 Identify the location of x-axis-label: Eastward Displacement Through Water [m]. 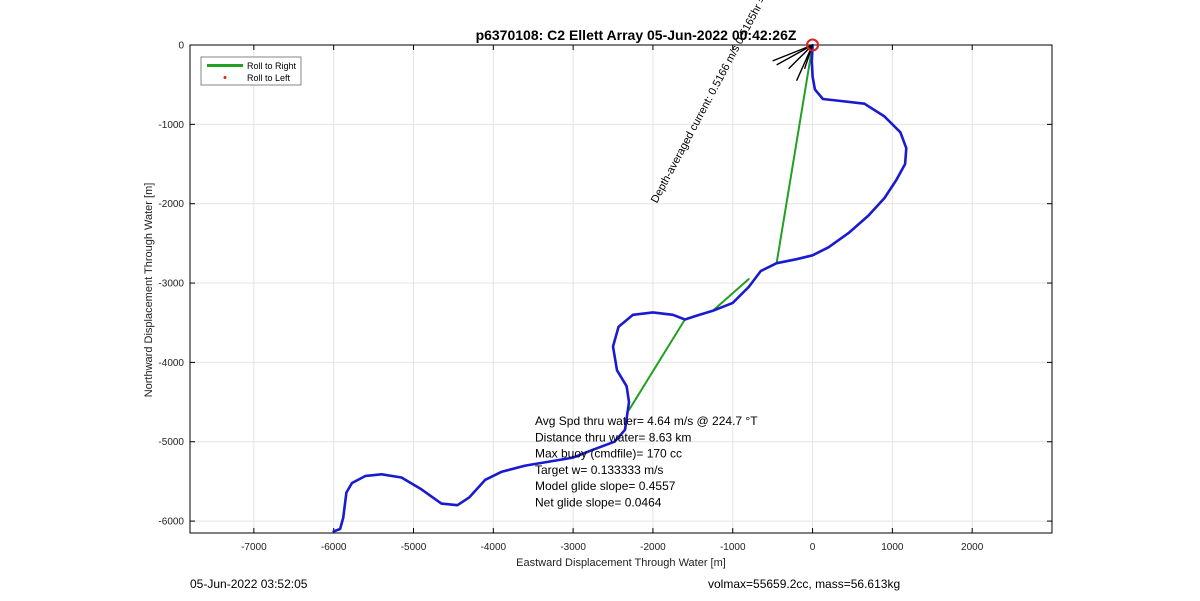
(621, 563).